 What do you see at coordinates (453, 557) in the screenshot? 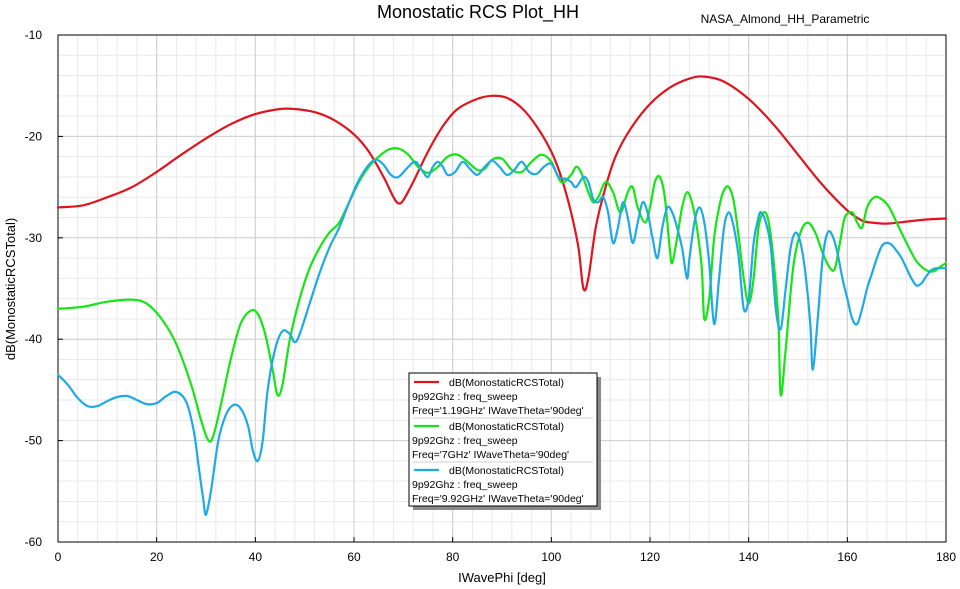
I see `x-tick-label: 80` at bounding box center [453, 557].